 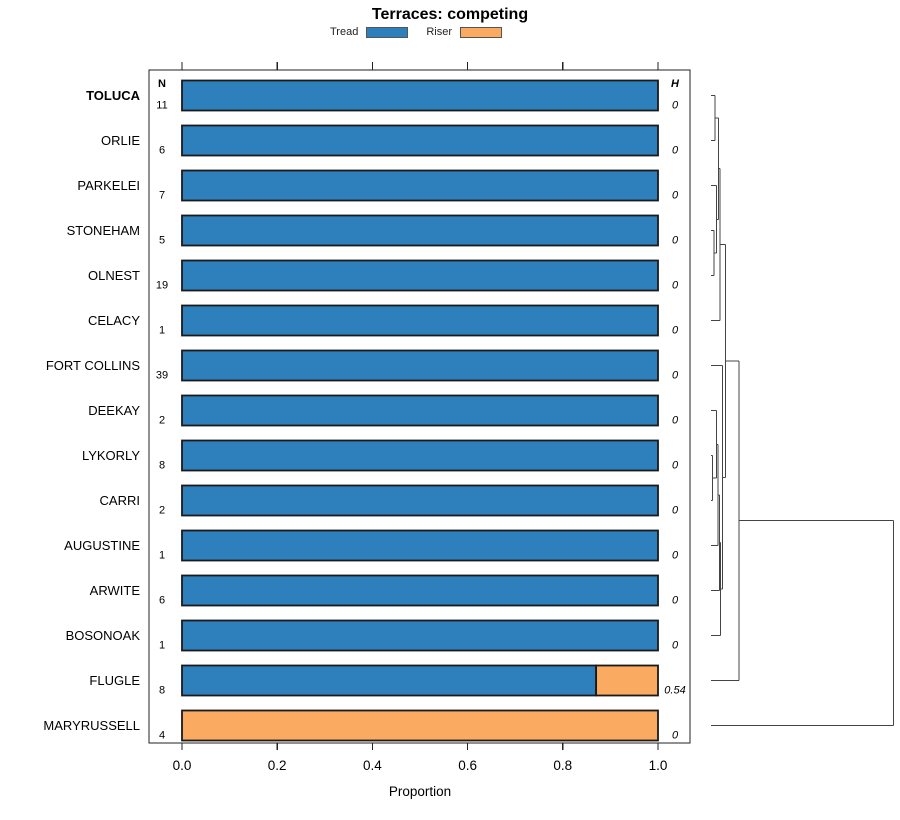 What do you see at coordinates (162, 376) in the screenshot?
I see `n-value: 39` at bounding box center [162, 376].